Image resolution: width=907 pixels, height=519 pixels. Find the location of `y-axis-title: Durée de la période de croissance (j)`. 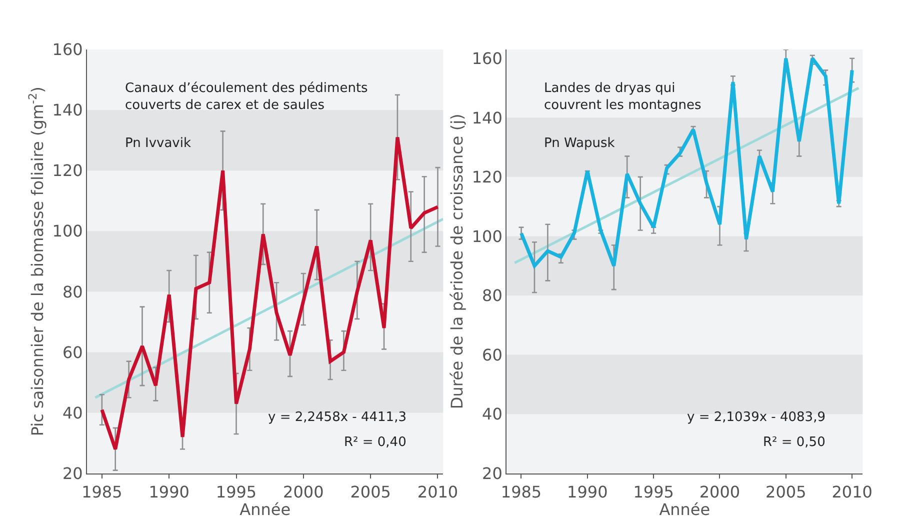

y-axis-title: Durée de la période de croissance (j) is located at coordinates (457, 262).